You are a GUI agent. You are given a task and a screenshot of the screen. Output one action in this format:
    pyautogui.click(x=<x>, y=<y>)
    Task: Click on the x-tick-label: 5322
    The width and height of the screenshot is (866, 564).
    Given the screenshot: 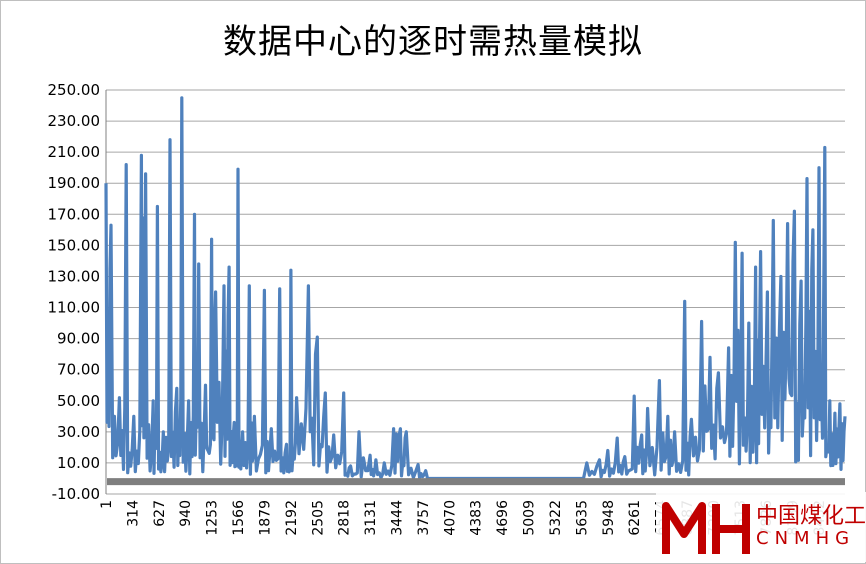 What is the action you would take?
    pyautogui.click(x=556, y=518)
    